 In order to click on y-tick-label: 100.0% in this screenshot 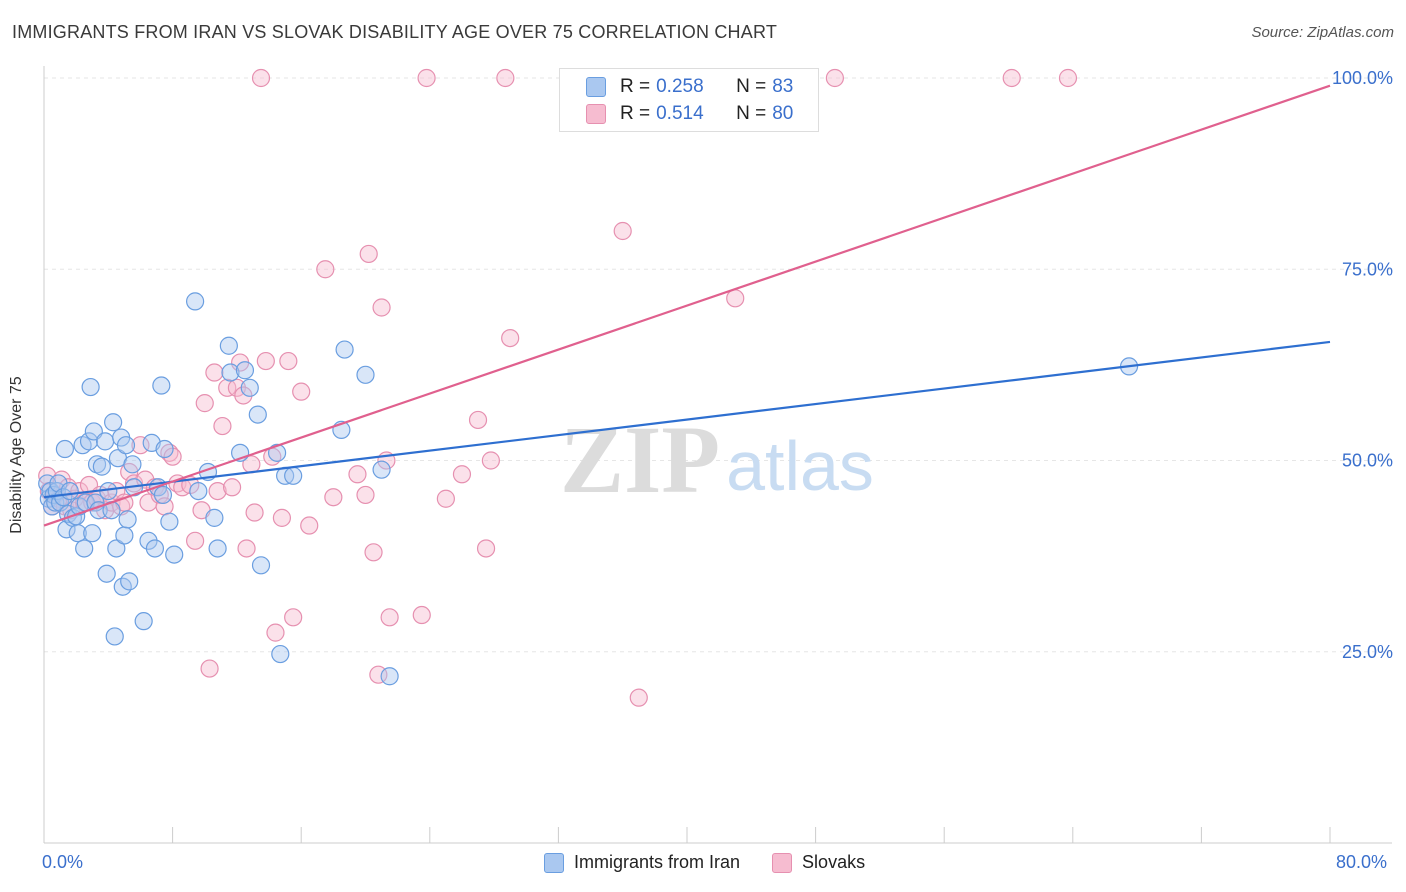, I will do `click(1362, 78)`.